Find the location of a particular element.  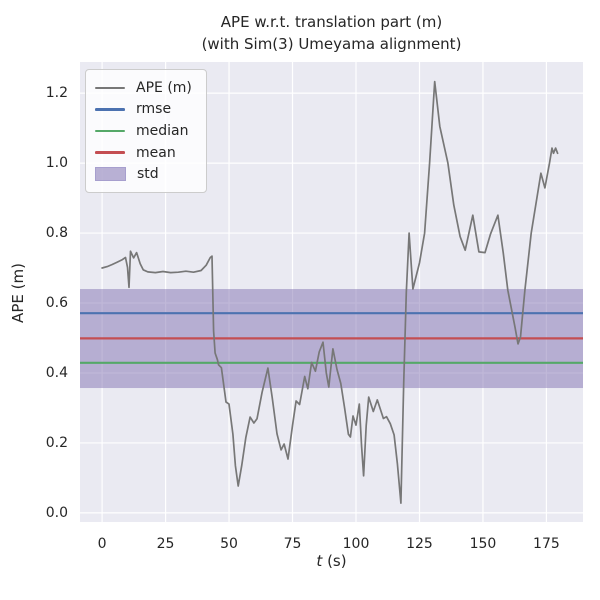

legend-entry-std: std is located at coordinates (143, 174).